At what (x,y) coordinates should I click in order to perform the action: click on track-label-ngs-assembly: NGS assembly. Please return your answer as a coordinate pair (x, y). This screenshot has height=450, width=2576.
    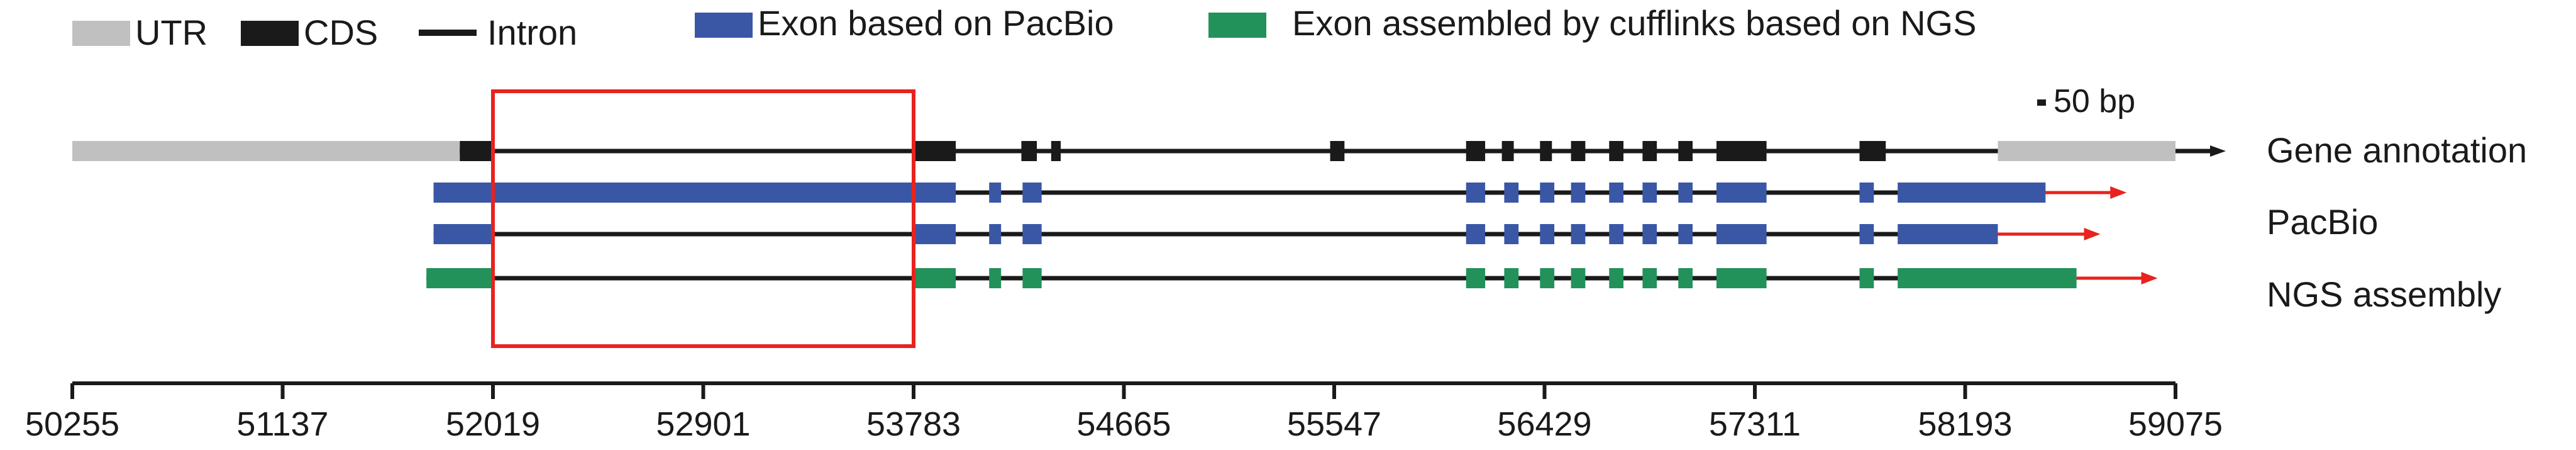
    Looking at the image, I should click on (2384, 294).